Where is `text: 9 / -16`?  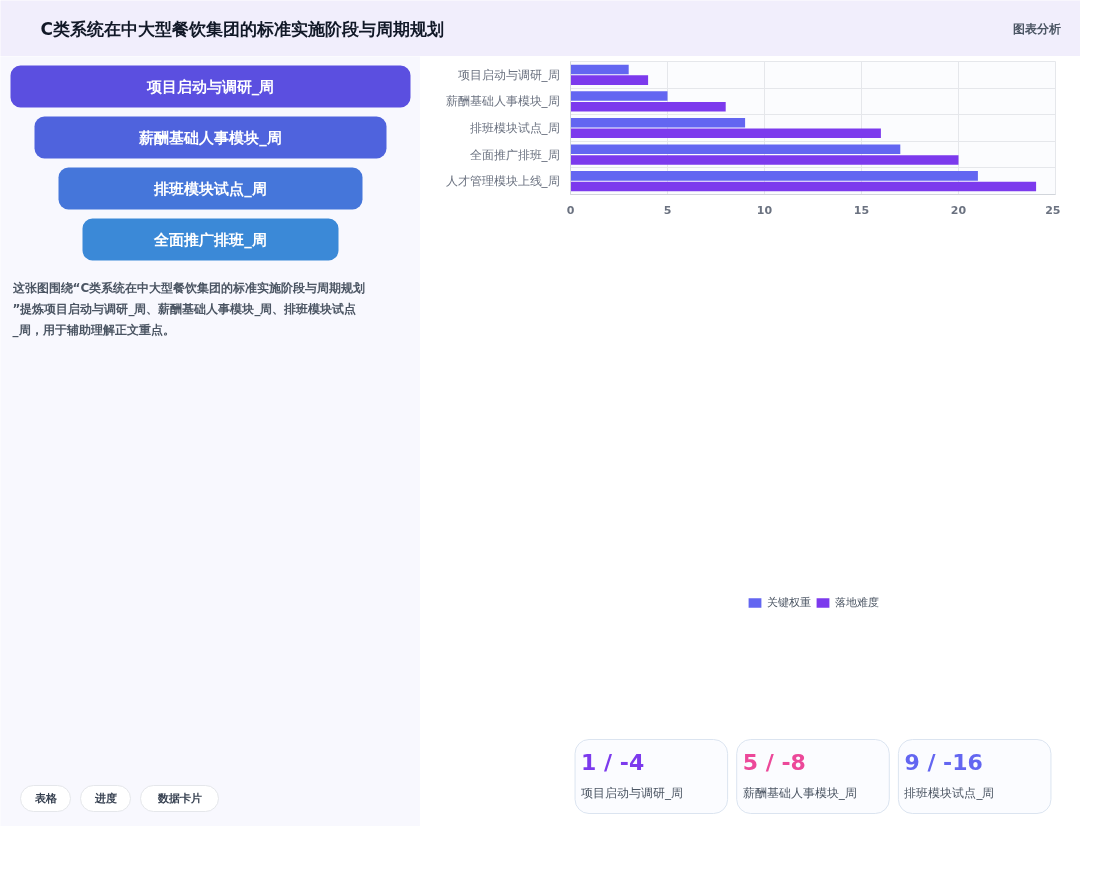 text: 9 / -16 is located at coordinates (943, 762).